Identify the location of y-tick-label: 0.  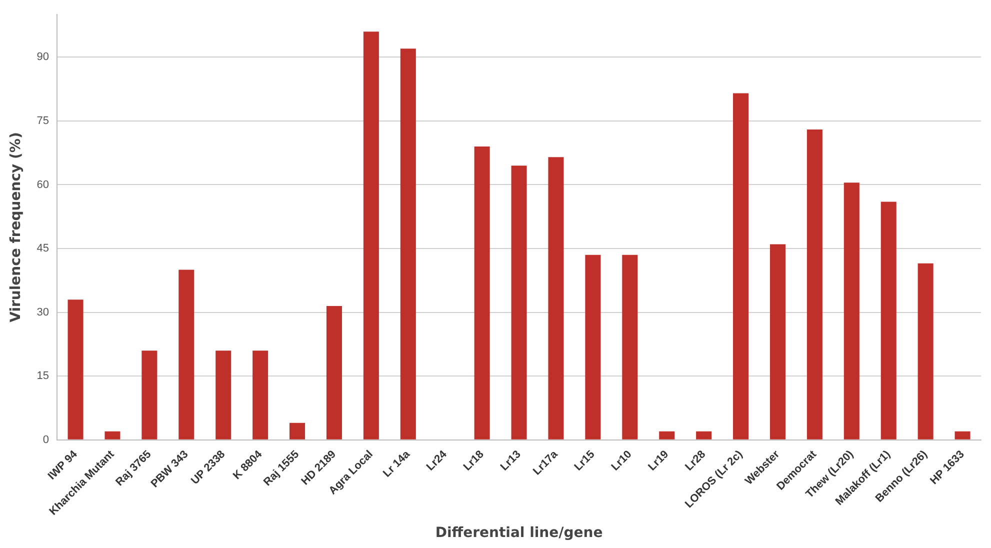
(46, 440).